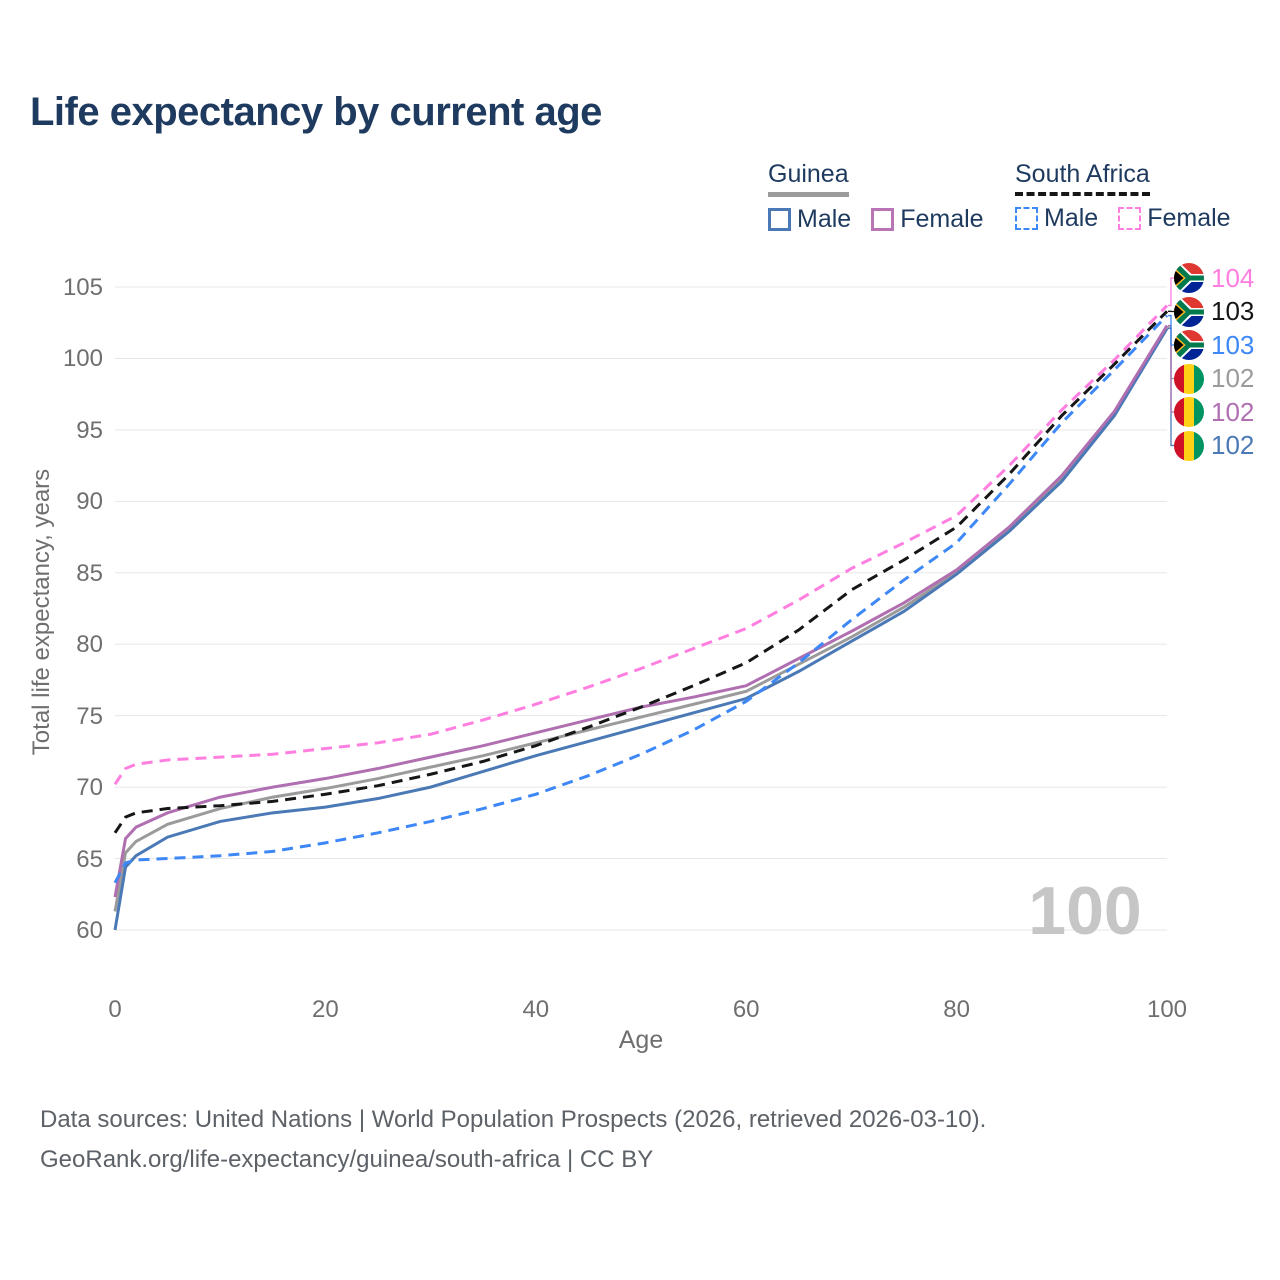 The image size is (1280, 1280). Describe the element at coordinates (1172, 368) in the screenshot. I see `end-label-connector-guinea-female` at that location.